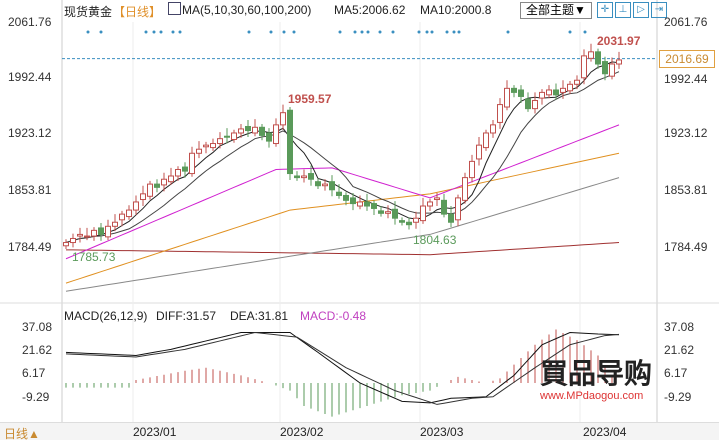 This screenshot has height=440, width=719. What do you see at coordinates (30, 190) in the screenshot?
I see `left-price-label: 1853.81` at bounding box center [30, 190].